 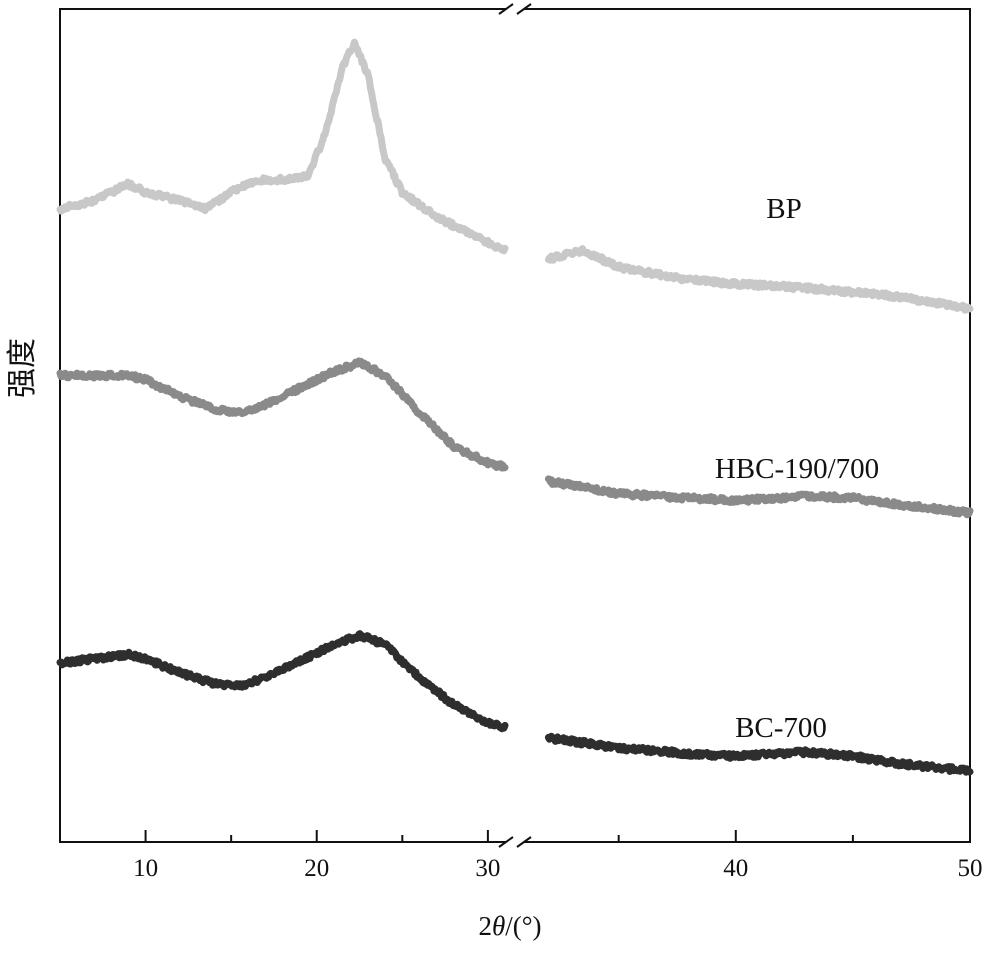 What do you see at coordinates (145, 868) in the screenshot?
I see `x-tick-label: 10` at bounding box center [145, 868].